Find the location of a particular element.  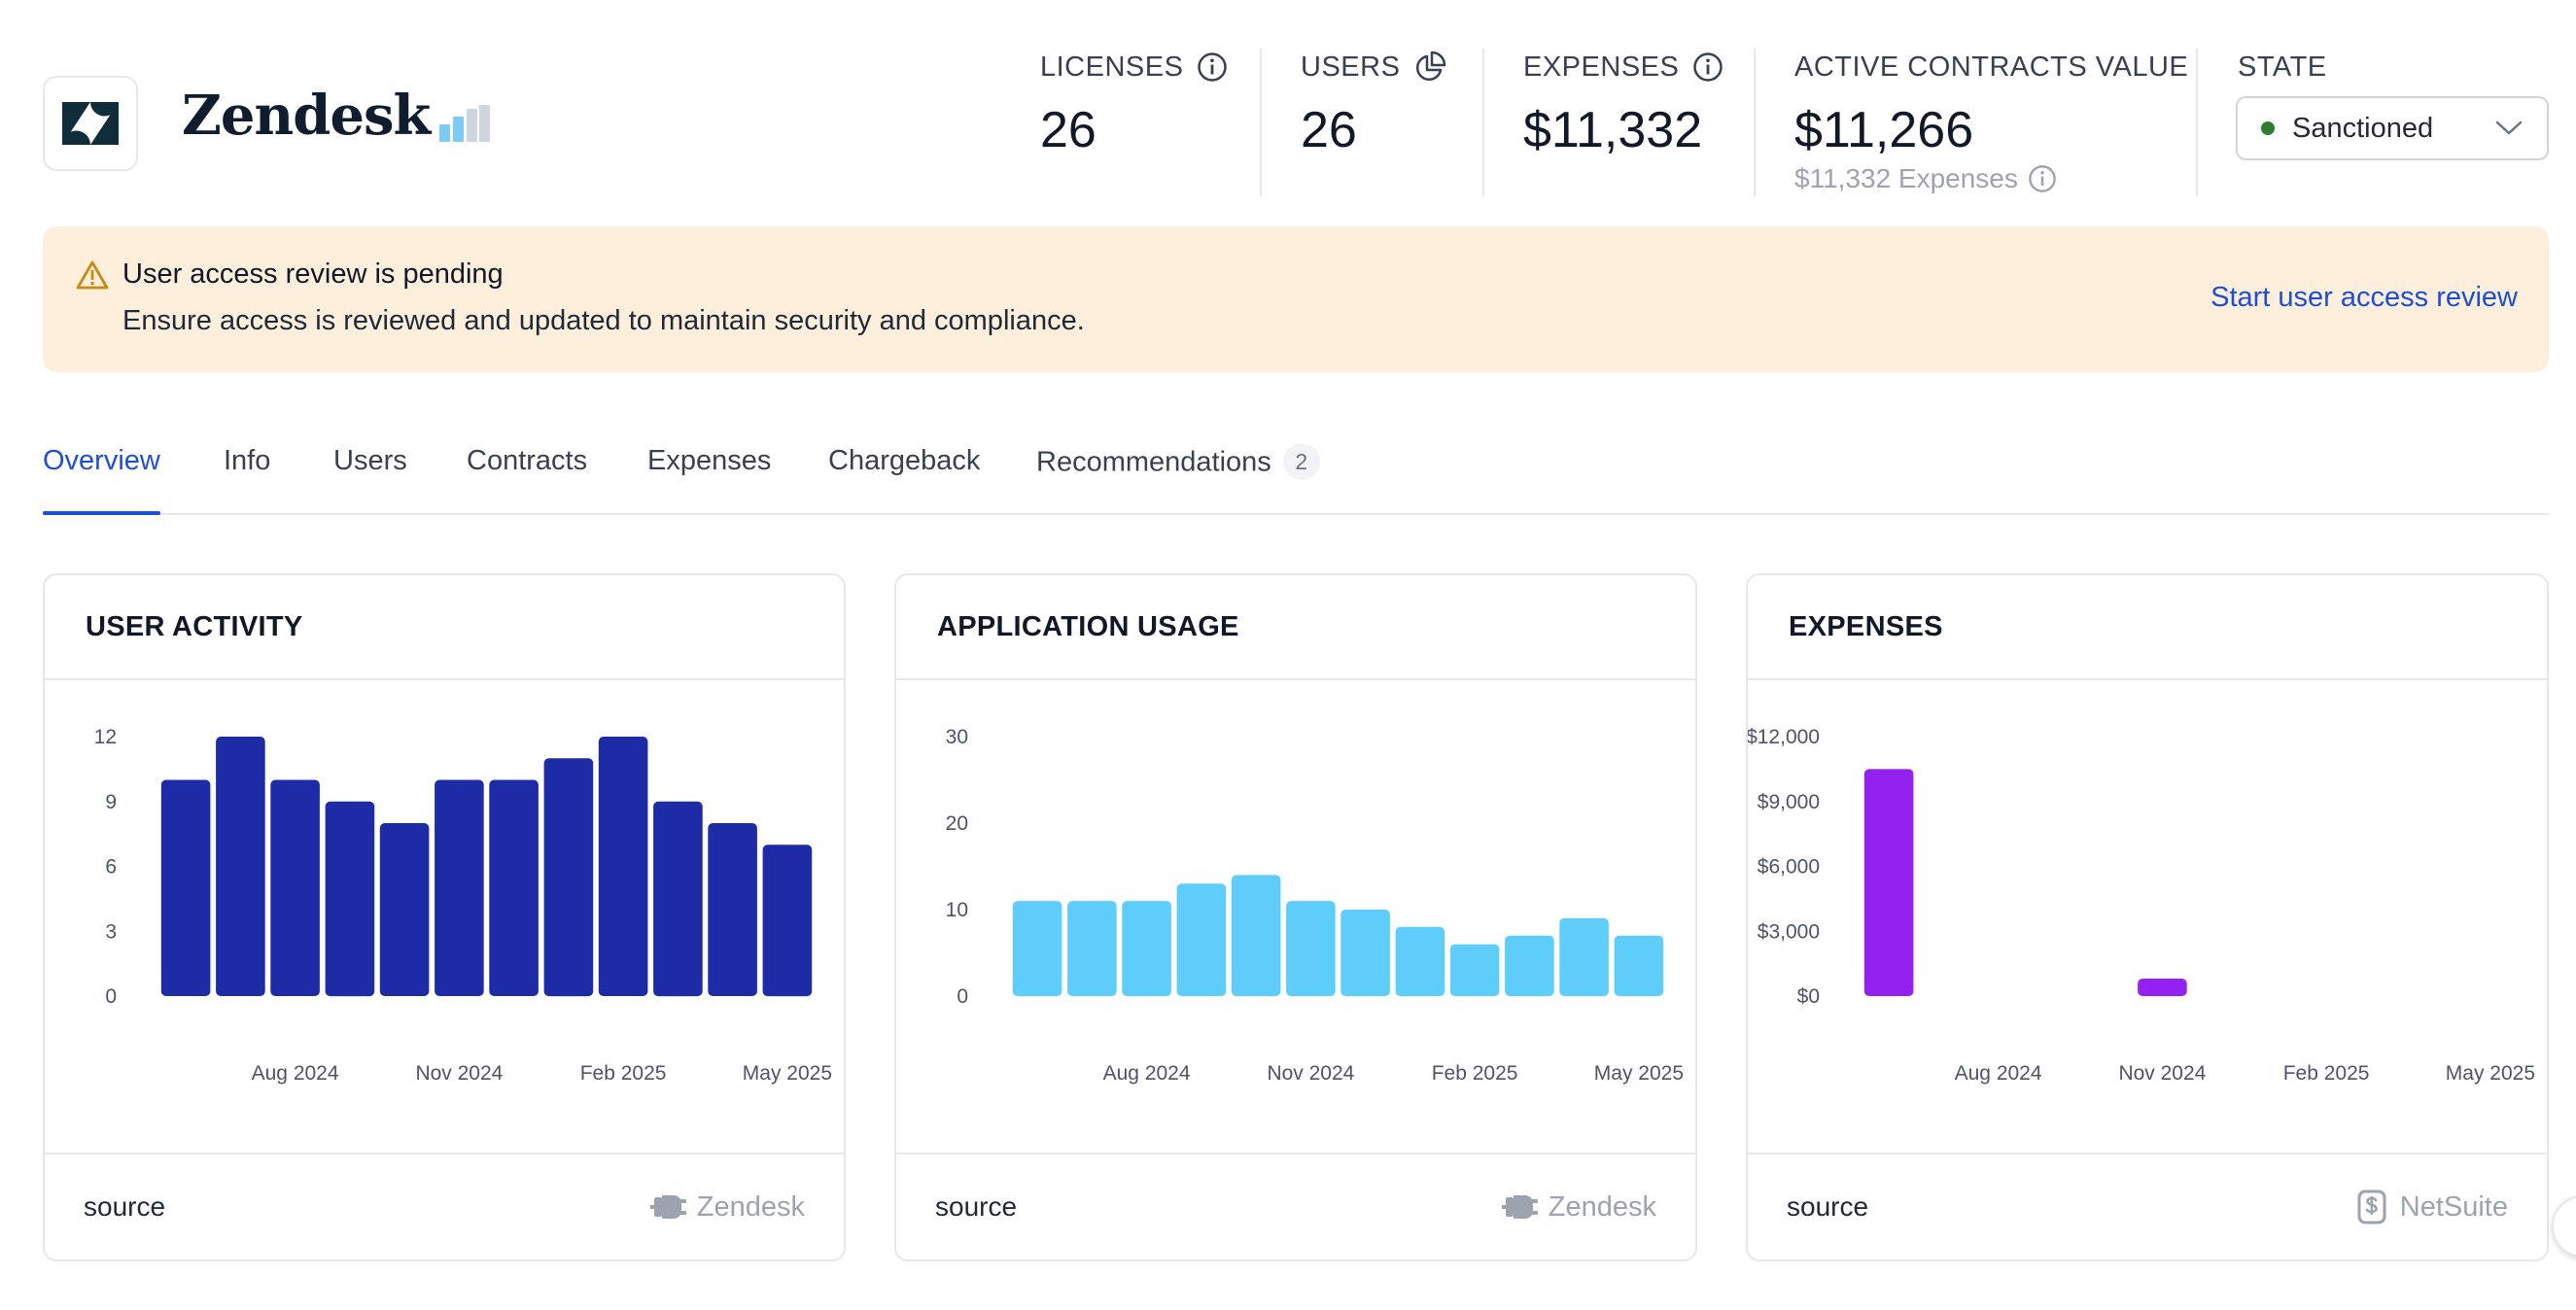

help-button is located at coordinates (2564, 1226).